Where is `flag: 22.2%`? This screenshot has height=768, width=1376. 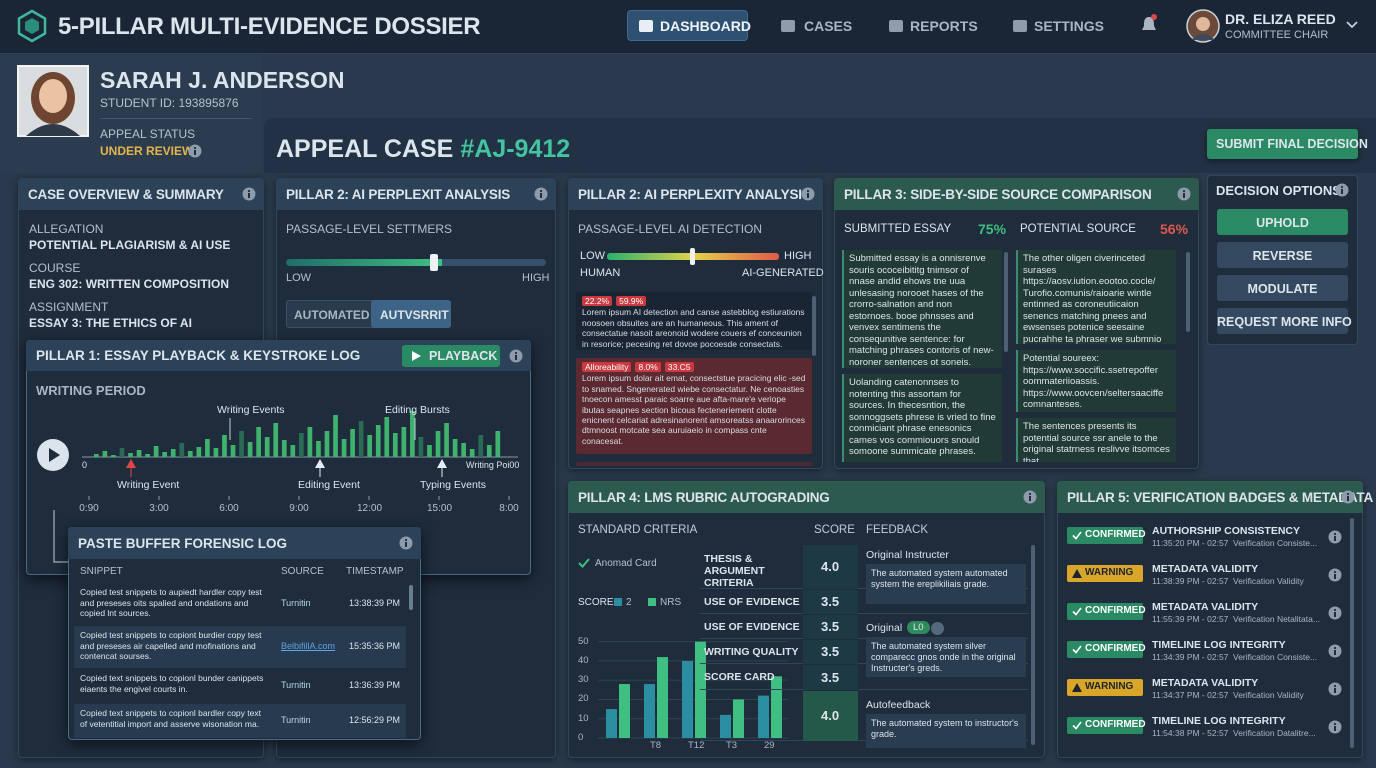 flag: 22.2% is located at coordinates (597, 301).